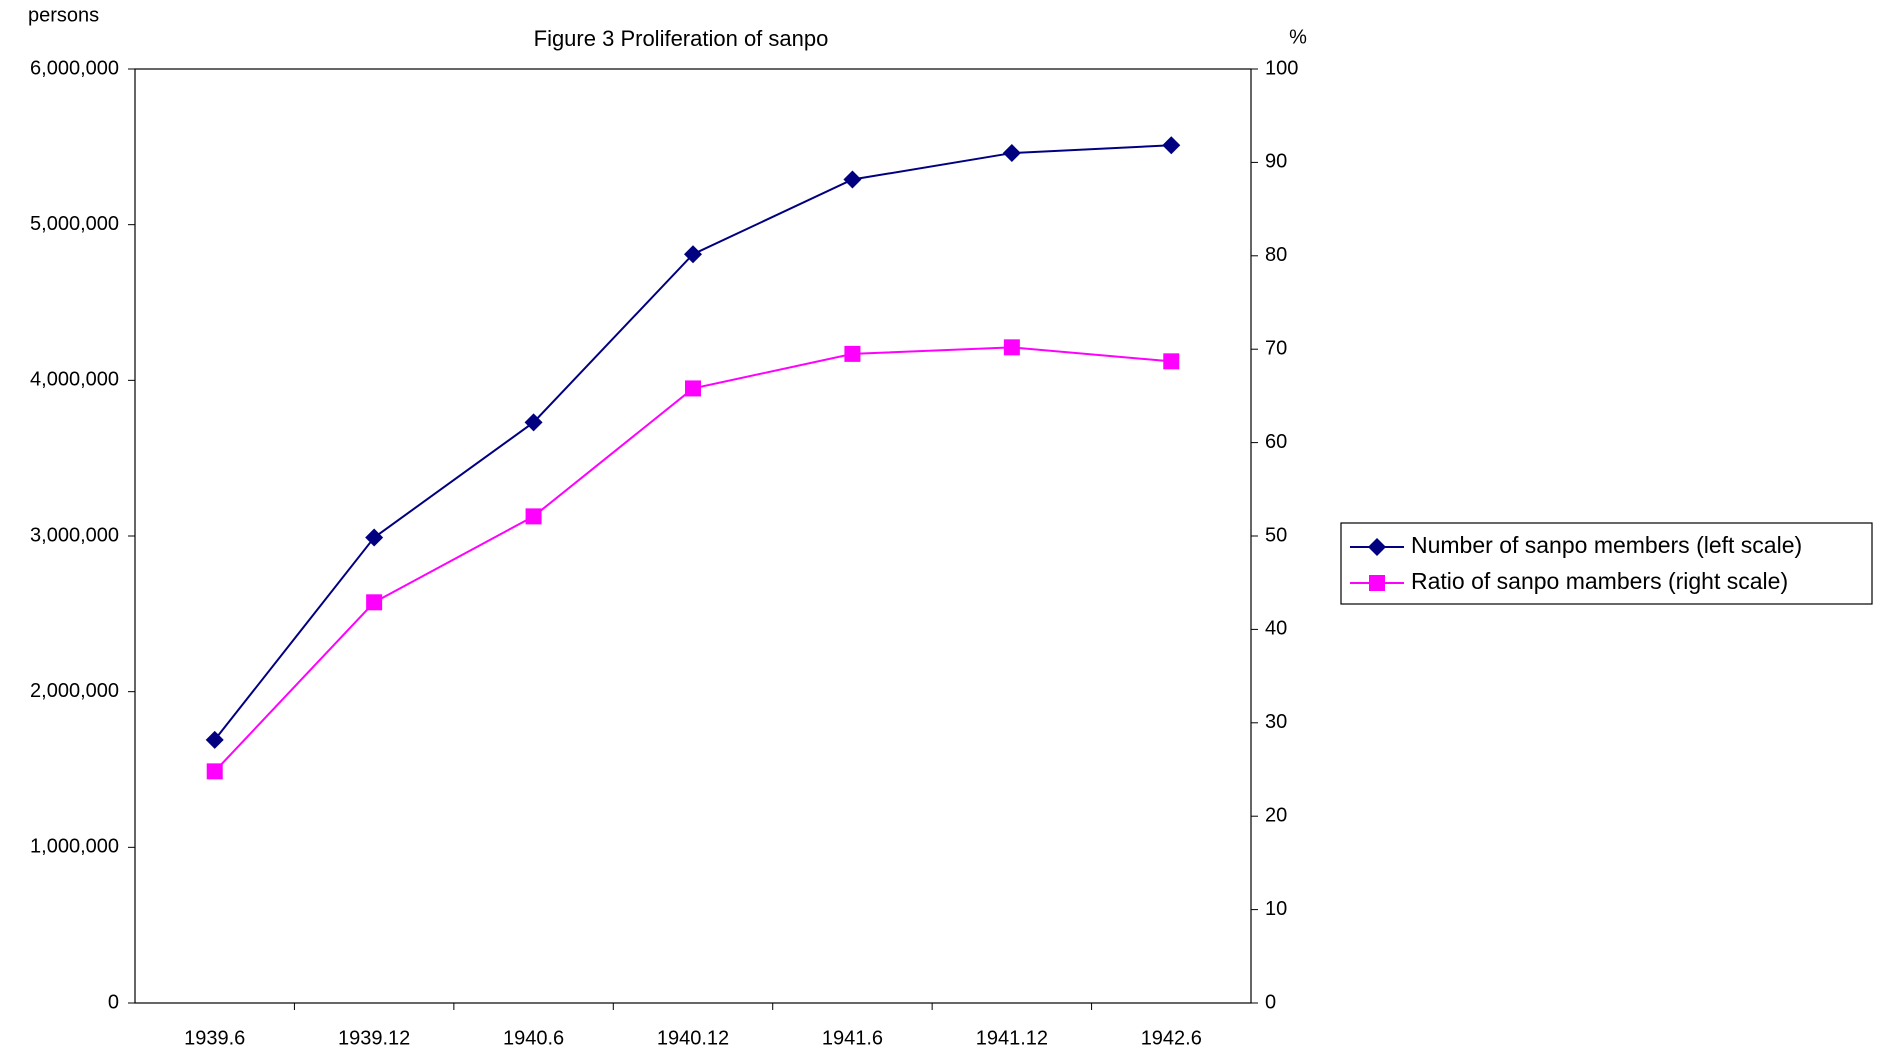 This screenshot has height=1054, width=1894. Describe the element at coordinates (681, 38) in the screenshot. I see `chart-title: Figure 3 Proliferation of sanpo` at that location.